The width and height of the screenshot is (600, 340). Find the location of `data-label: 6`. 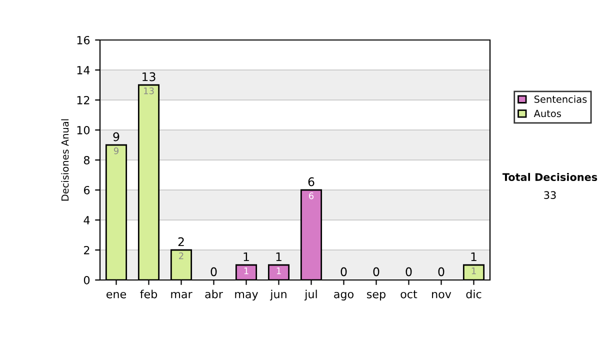

data-label: 6 is located at coordinates (311, 196).